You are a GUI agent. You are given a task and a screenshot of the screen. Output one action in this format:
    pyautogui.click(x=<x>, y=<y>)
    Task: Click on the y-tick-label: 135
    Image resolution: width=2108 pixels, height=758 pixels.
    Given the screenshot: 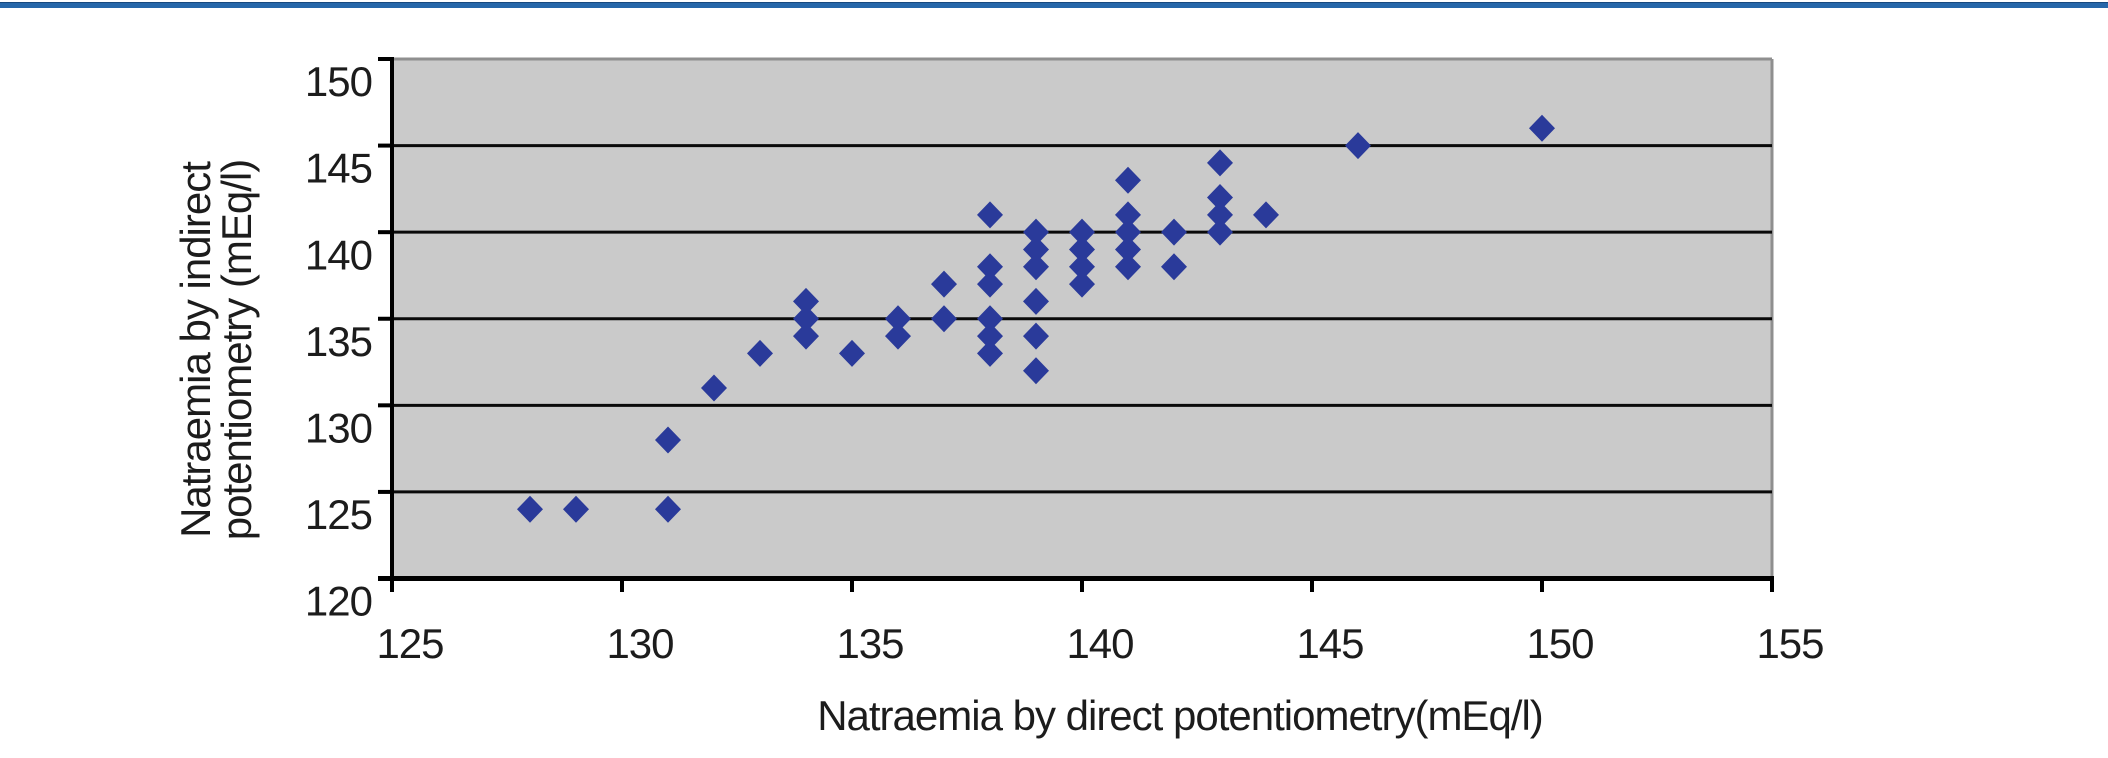 What is the action you would take?
    pyautogui.click(x=338, y=341)
    